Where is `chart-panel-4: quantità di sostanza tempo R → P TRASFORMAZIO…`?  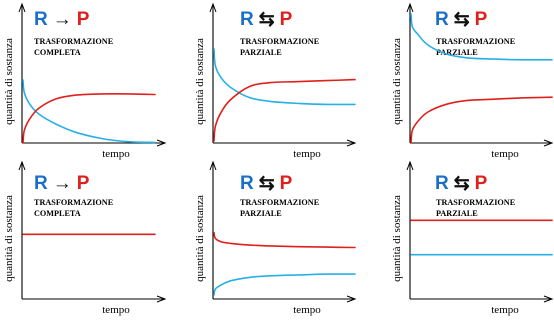
chart-panel-4: quantità di sostanza tempo R → P TRASFORMAZIO… is located at coordinates (85, 238).